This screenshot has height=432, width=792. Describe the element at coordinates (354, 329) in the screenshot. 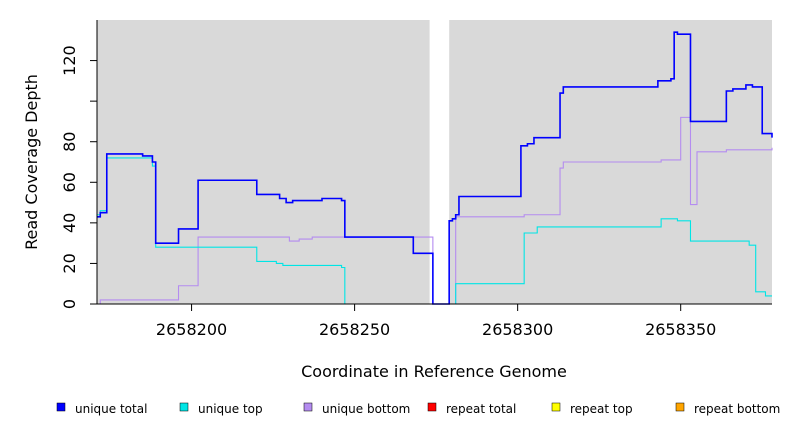

I see `x-tick-label: 2658250` at that location.